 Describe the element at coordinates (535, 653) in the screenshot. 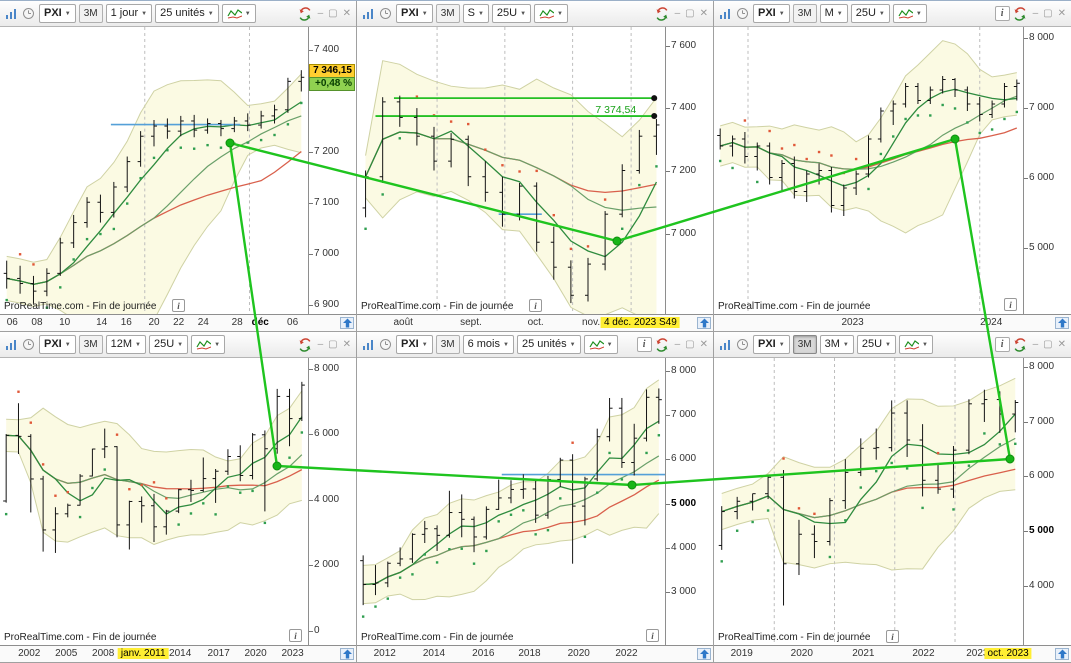

I see `x-axis: 2012 2014 2016 2018 2020 2022` at that location.